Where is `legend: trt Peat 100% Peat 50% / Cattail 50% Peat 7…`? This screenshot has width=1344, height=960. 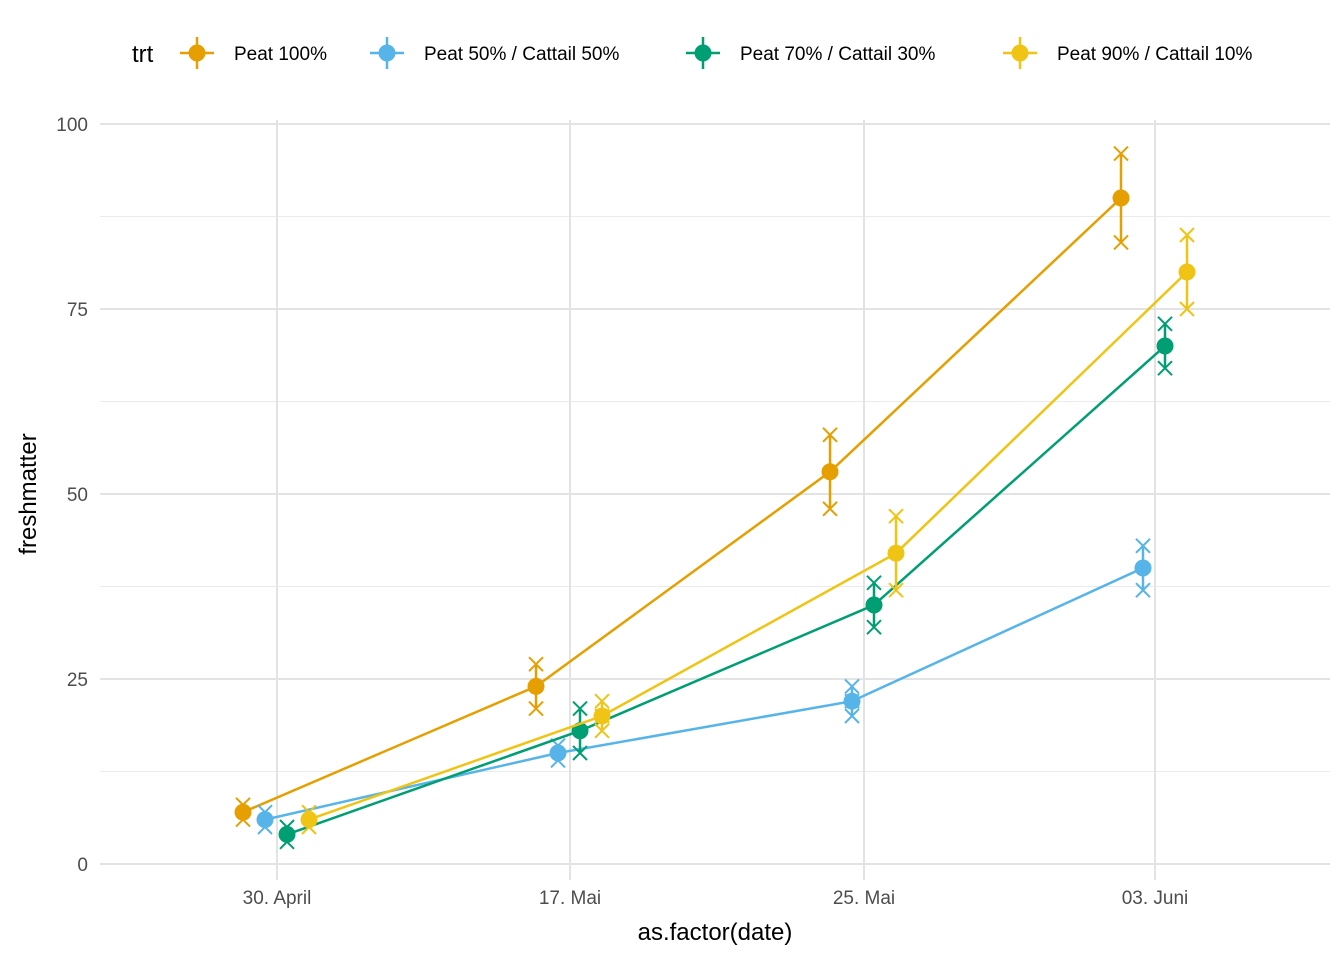 legend: trt Peat 100% Peat 50% / Cattail 50% Peat 7… is located at coordinates (692, 53).